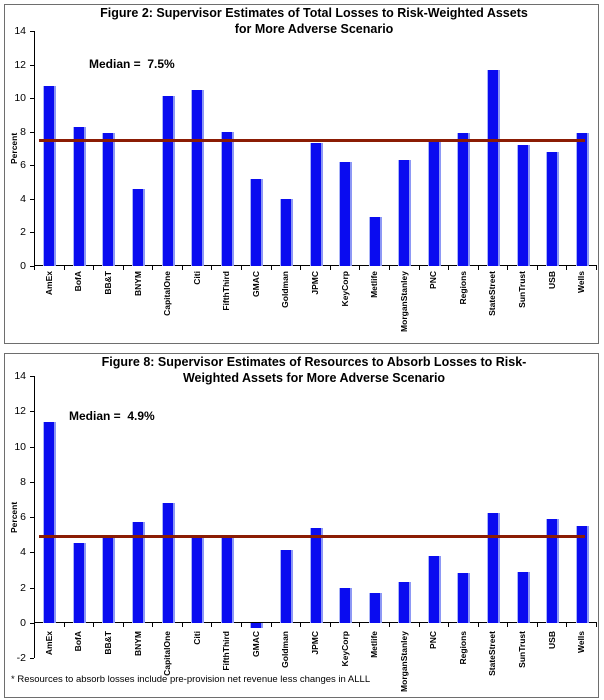 This screenshot has width=604, height=700. I want to click on median-line, so click(312, 140).